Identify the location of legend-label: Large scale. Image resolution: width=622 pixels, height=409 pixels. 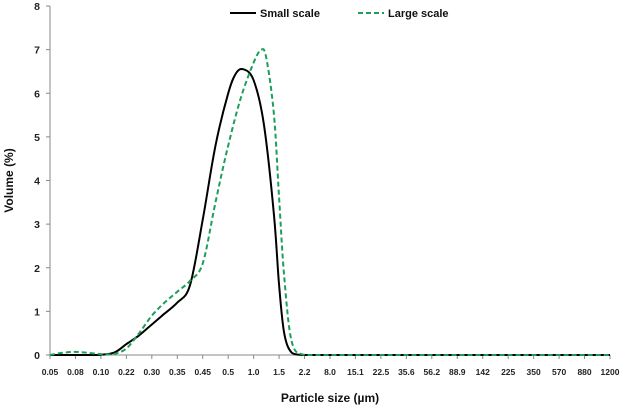
(418, 14).